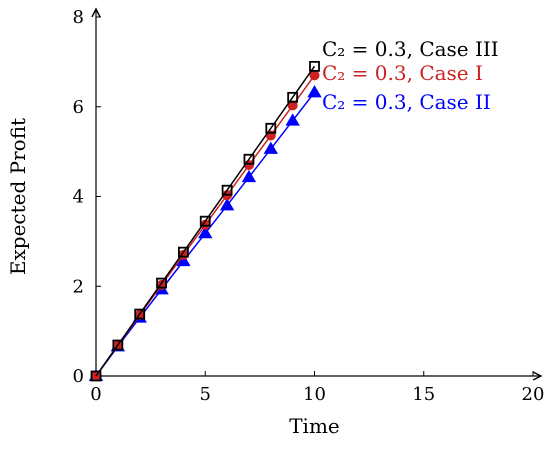 This screenshot has width=550, height=449. What do you see at coordinates (533, 394) in the screenshot?
I see `x-tick-label: 20` at bounding box center [533, 394].